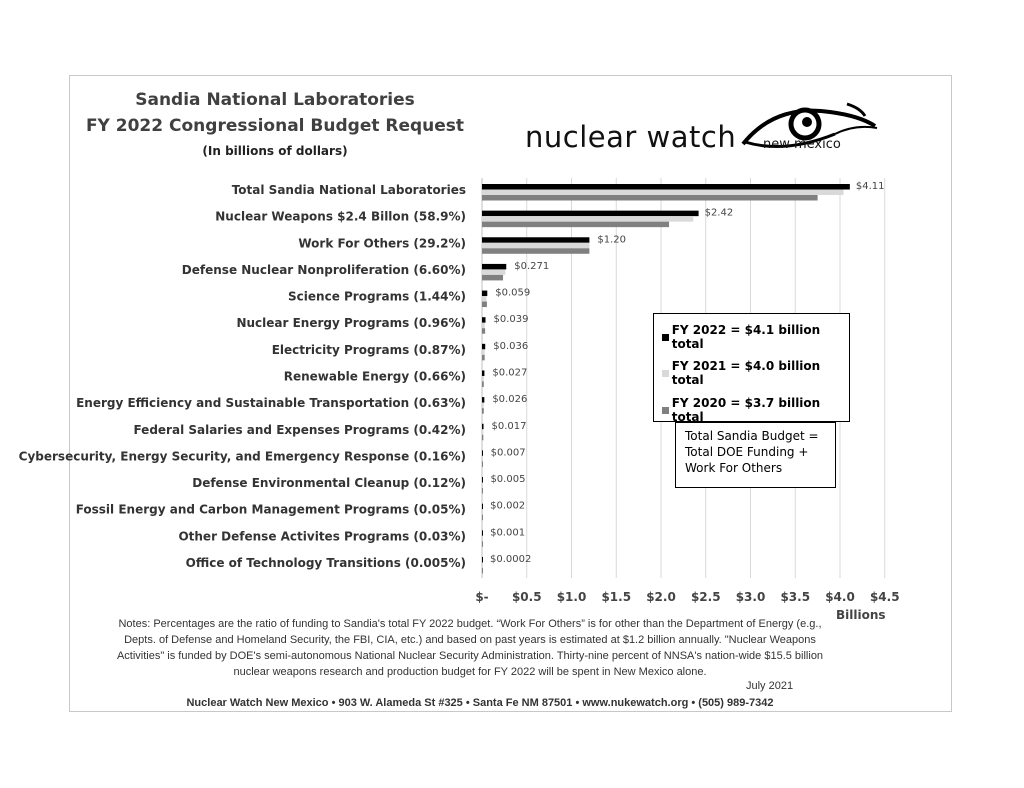  I want to click on data-label: $0.0002, so click(510, 559).